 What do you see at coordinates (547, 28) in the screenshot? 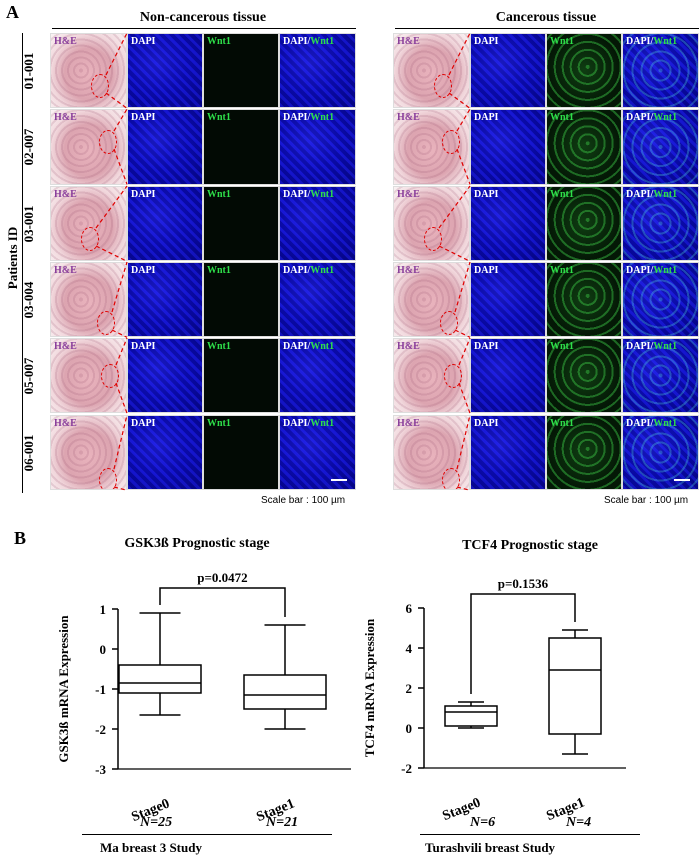
I see `group-title-rule` at bounding box center [547, 28].